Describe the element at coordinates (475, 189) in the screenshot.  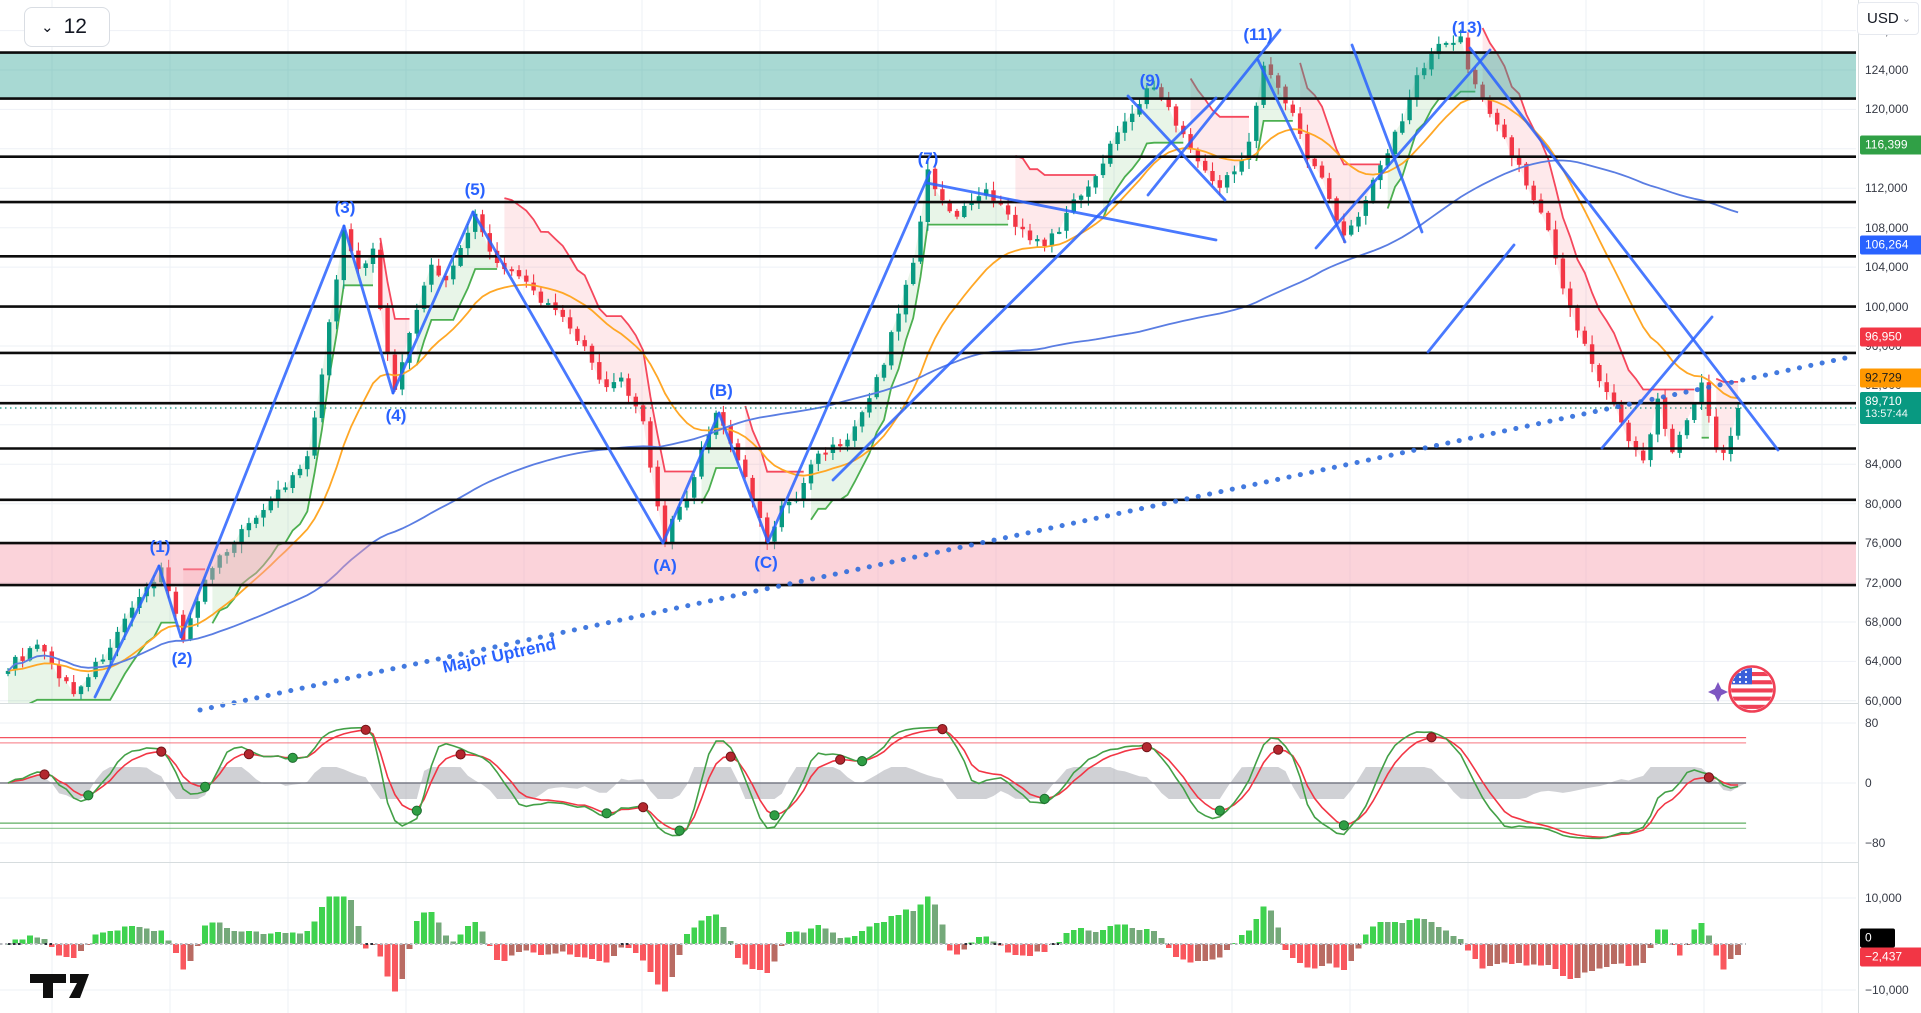
I see `wave-label-5: (5)` at that location.